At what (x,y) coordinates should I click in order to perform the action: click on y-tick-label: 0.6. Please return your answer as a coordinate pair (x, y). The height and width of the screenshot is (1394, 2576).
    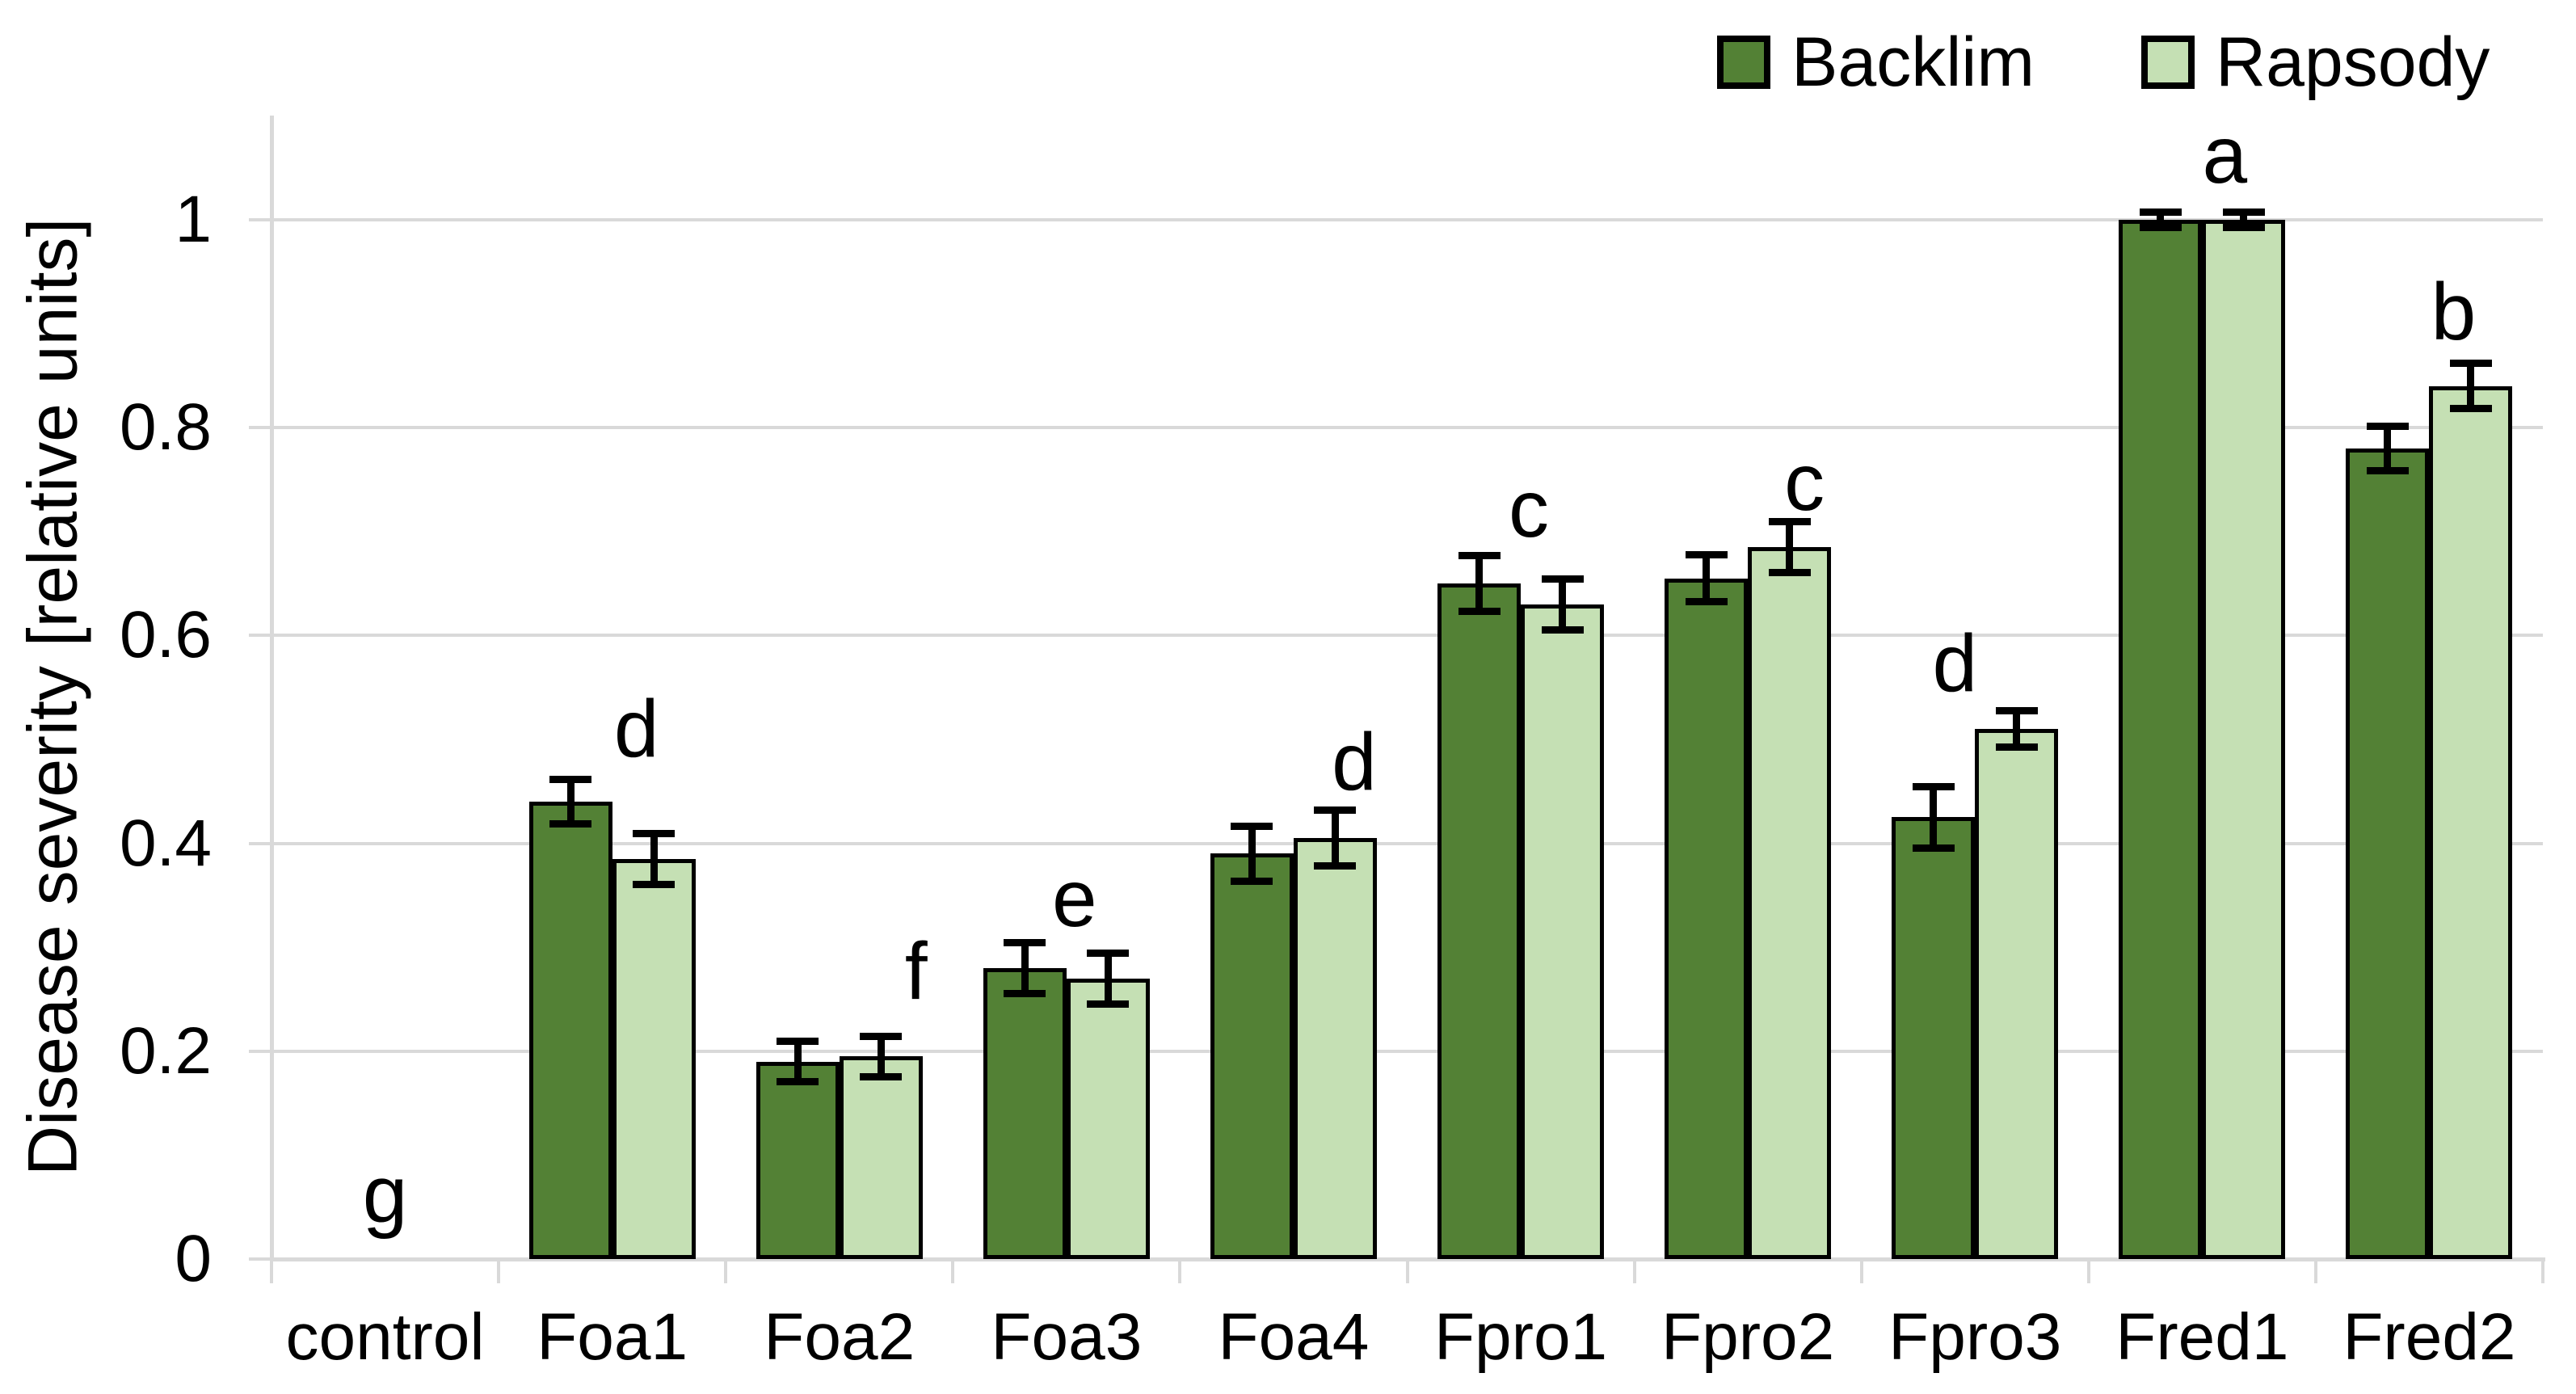
    Looking at the image, I should click on (166, 635).